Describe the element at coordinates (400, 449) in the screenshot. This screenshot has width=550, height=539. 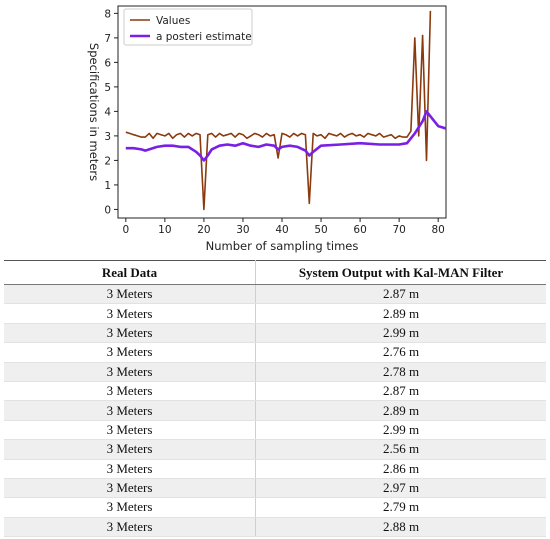
I see `cell-system-output: 2.56 m` at that location.